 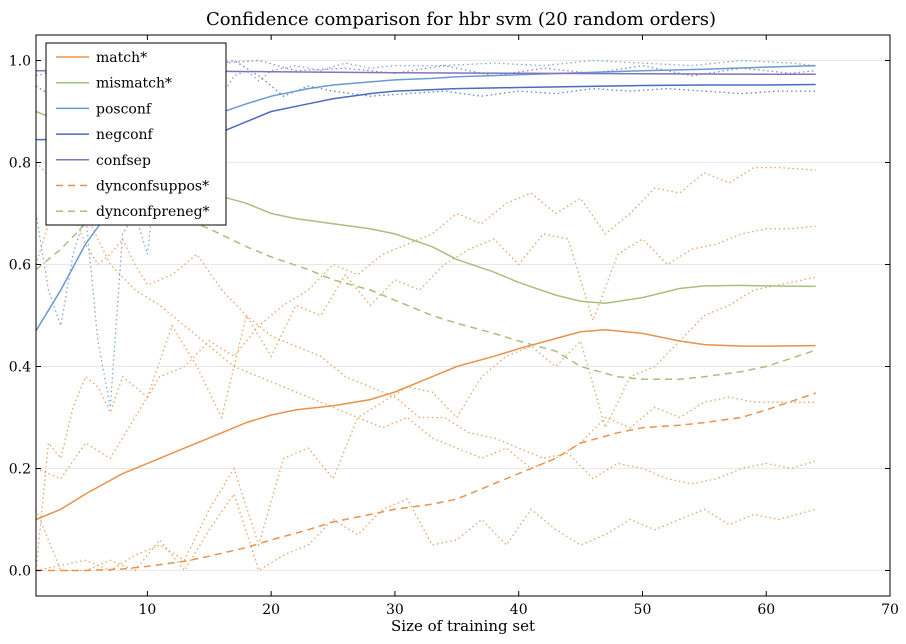 I want to click on x-tick-label: 30, so click(x=395, y=610).